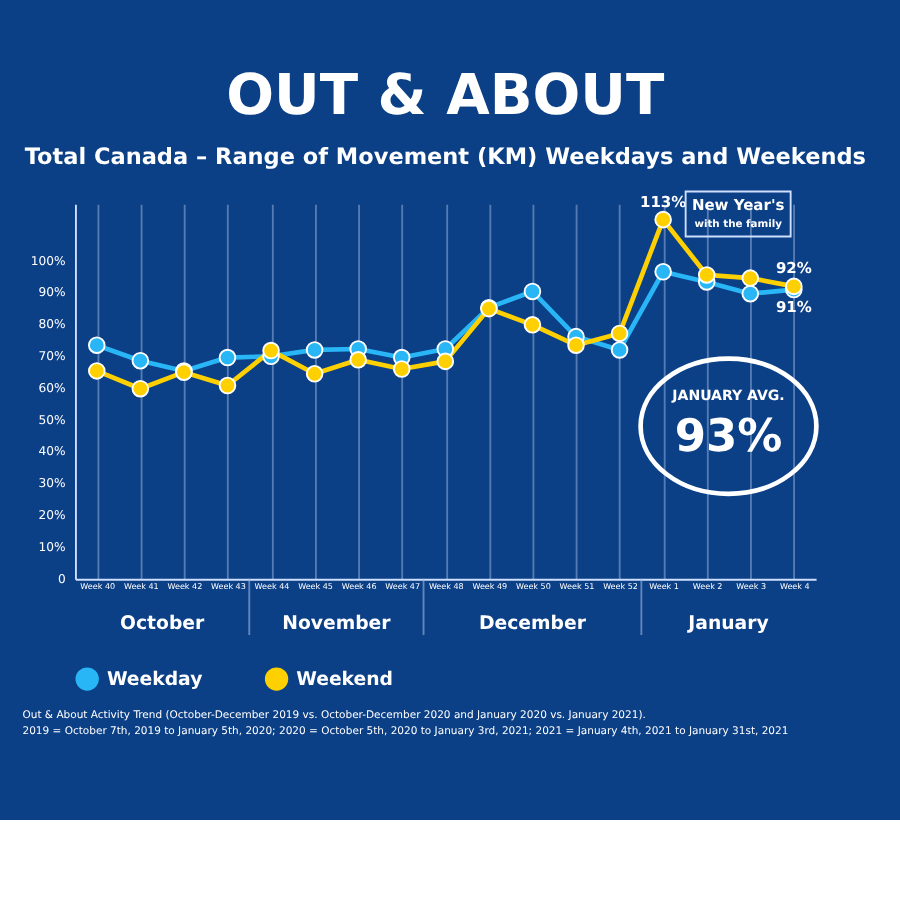 The image size is (900, 900). What do you see at coordinates (794, 307) in the screenshot?
I see `data-label: 91%` at bounding box center [794, 307].